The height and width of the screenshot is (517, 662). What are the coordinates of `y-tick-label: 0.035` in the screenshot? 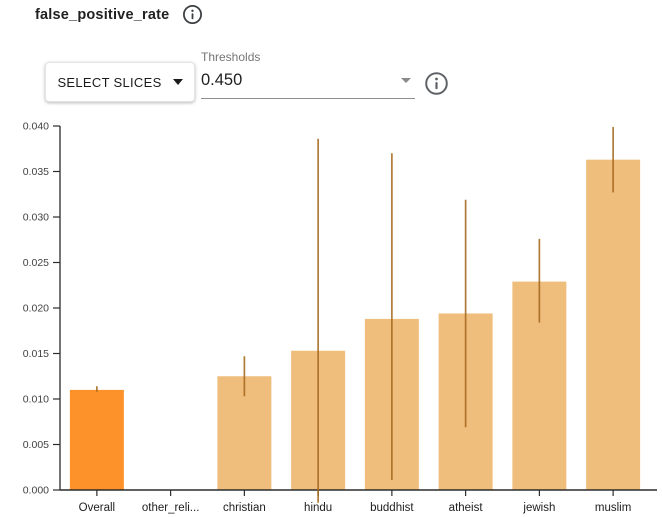 It's located at (36, 172).